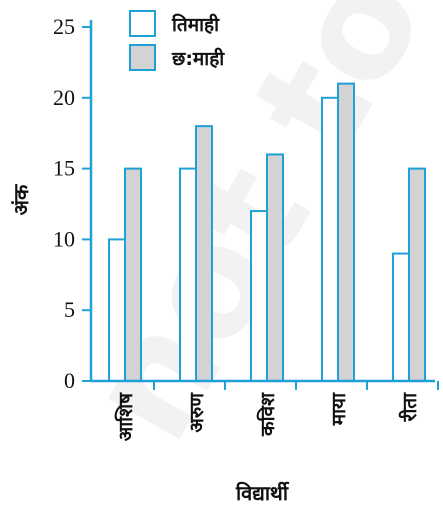 The image size is (443, 510). What do you see at coordinates (69, 309) in the screenshot?
I see `y-tick-label: 5` at bounding box center [69, 309].